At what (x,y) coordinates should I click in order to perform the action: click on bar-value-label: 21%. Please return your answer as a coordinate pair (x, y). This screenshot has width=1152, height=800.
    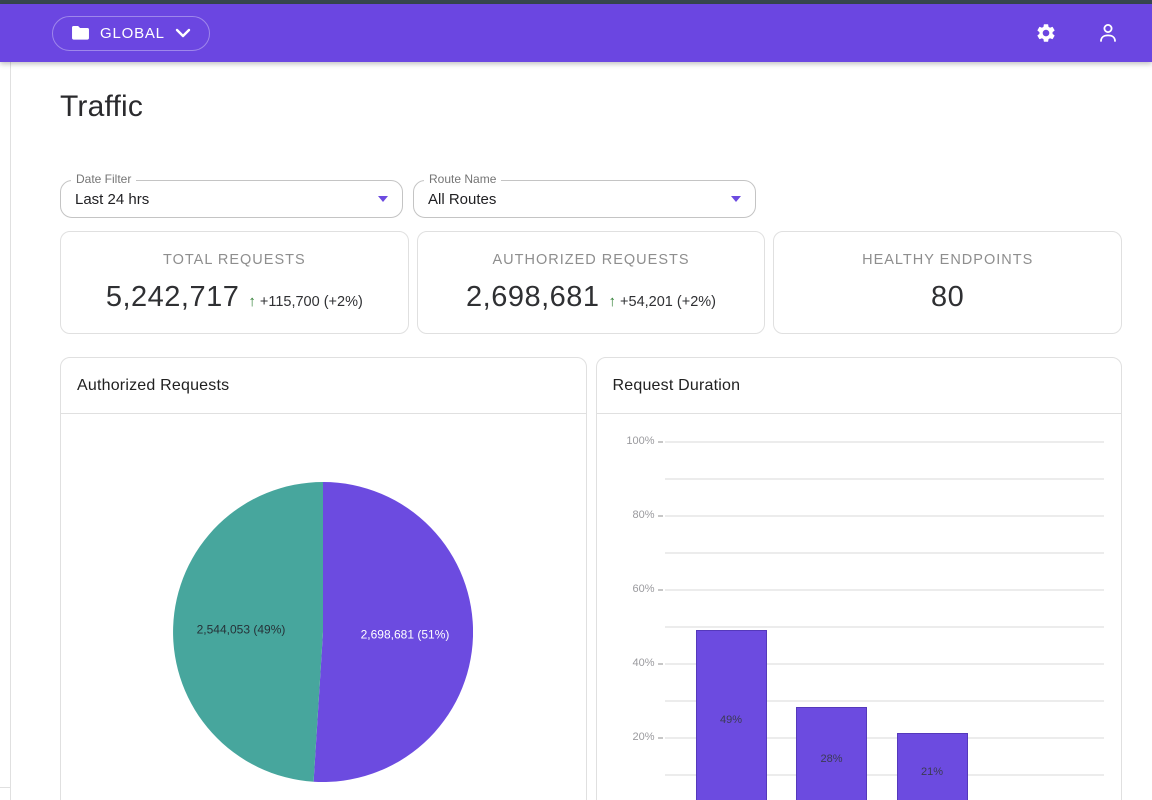
    Looking at the image, I should click on (932, 772).